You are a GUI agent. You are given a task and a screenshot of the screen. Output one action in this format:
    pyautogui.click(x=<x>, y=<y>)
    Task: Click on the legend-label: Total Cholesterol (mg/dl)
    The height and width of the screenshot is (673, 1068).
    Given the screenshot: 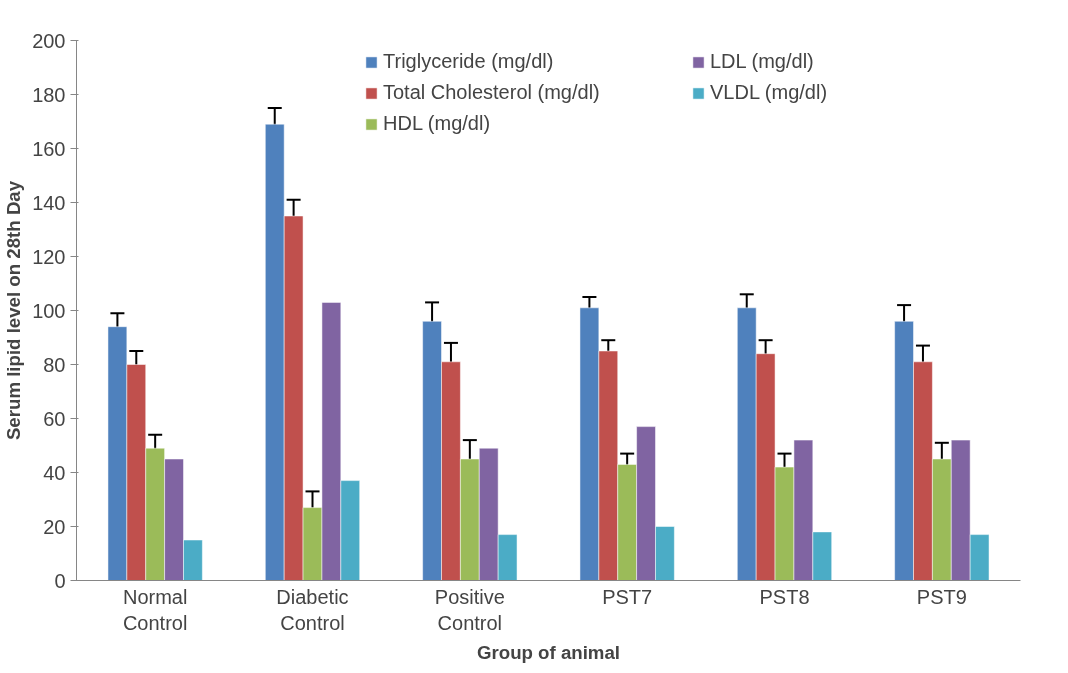 What is the action you would take?
    pyautogui.click(x=492, y=92)
    